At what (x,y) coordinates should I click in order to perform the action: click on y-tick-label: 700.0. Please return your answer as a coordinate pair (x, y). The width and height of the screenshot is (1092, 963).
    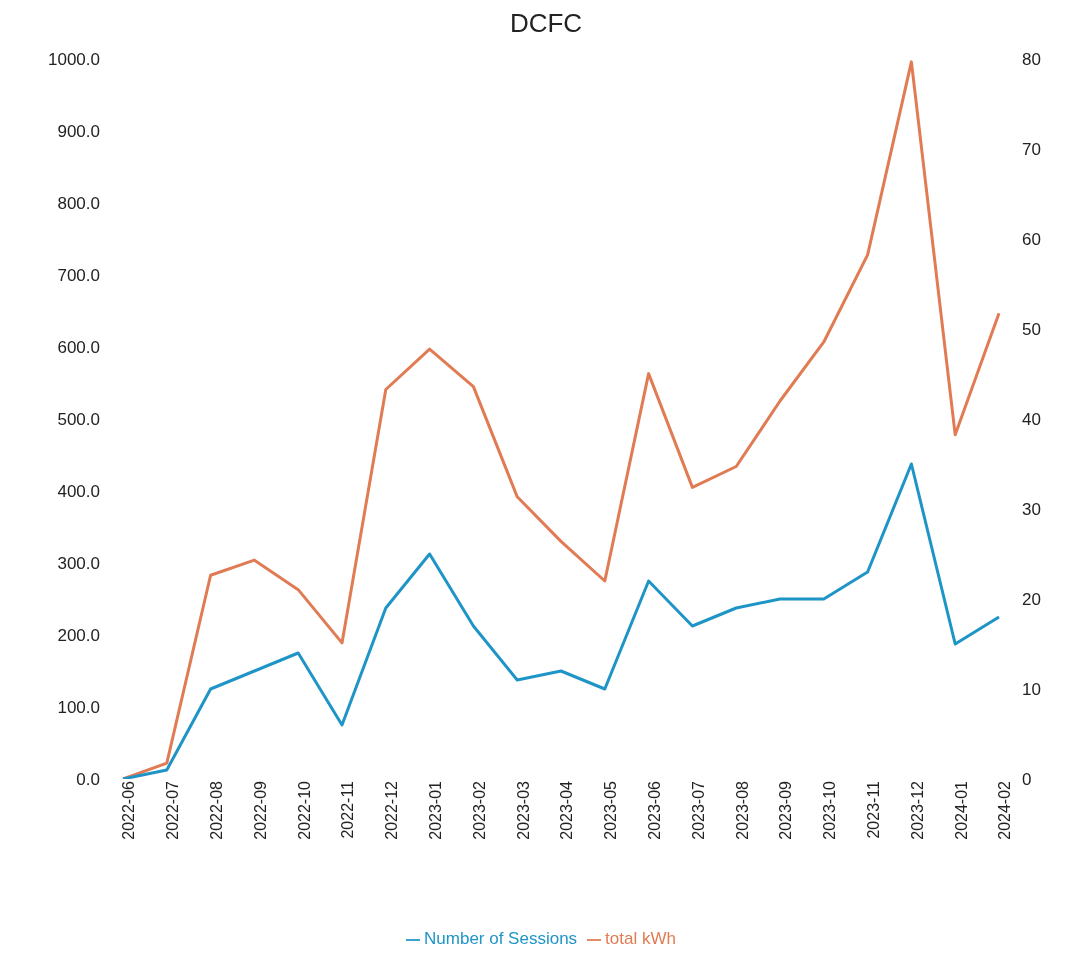
    Looking at the image, I should click on (78, 276).